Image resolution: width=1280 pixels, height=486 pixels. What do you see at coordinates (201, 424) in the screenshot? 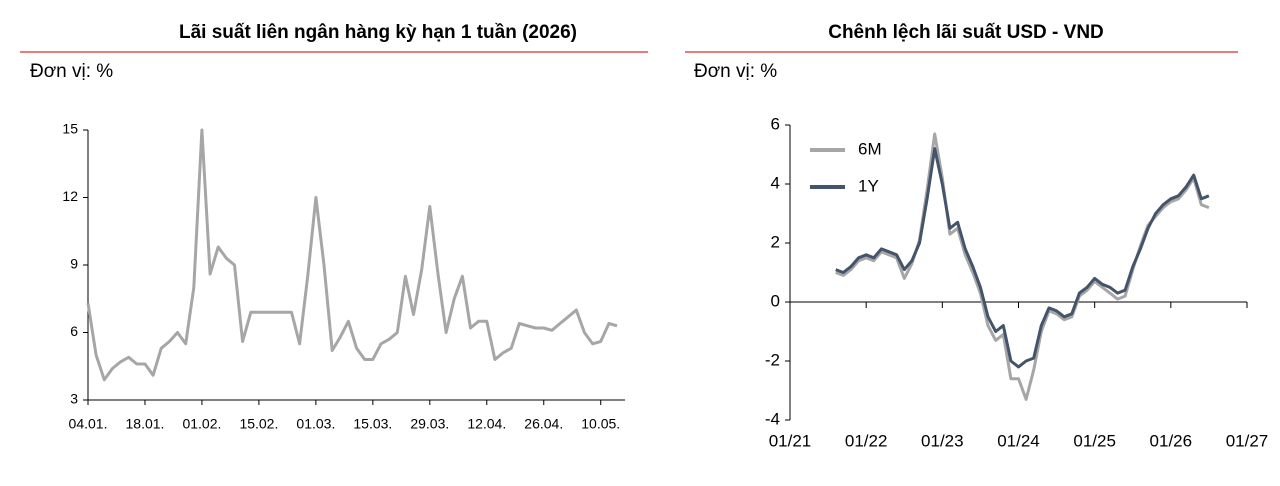
I see `x-tick-label: 01.02.` at bounding box center [201, 424].